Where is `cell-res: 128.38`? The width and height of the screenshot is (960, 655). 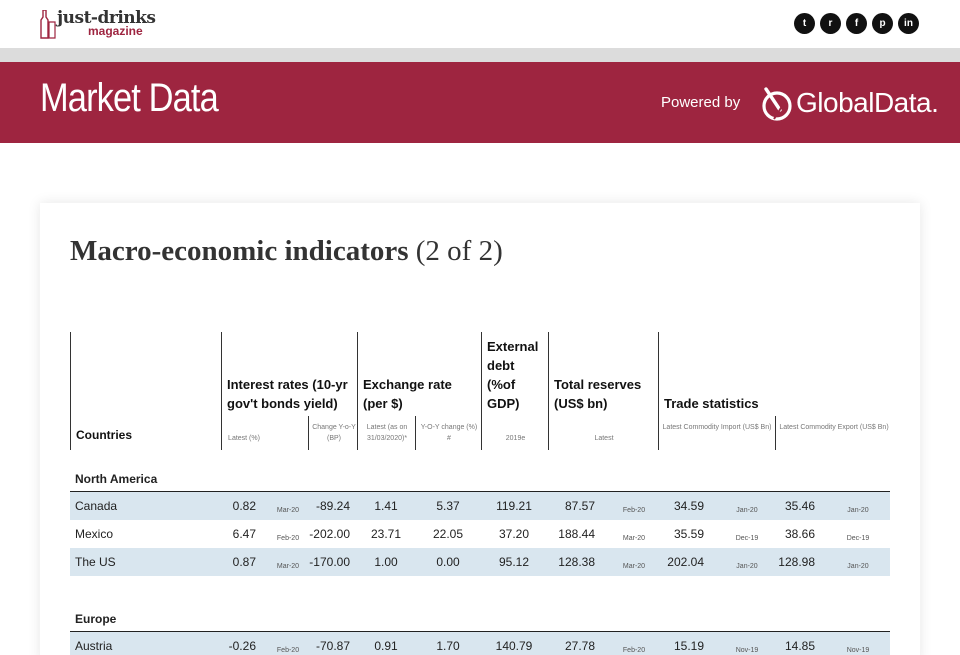 cell-res: 128.38 is located at coordinates (576, 562).